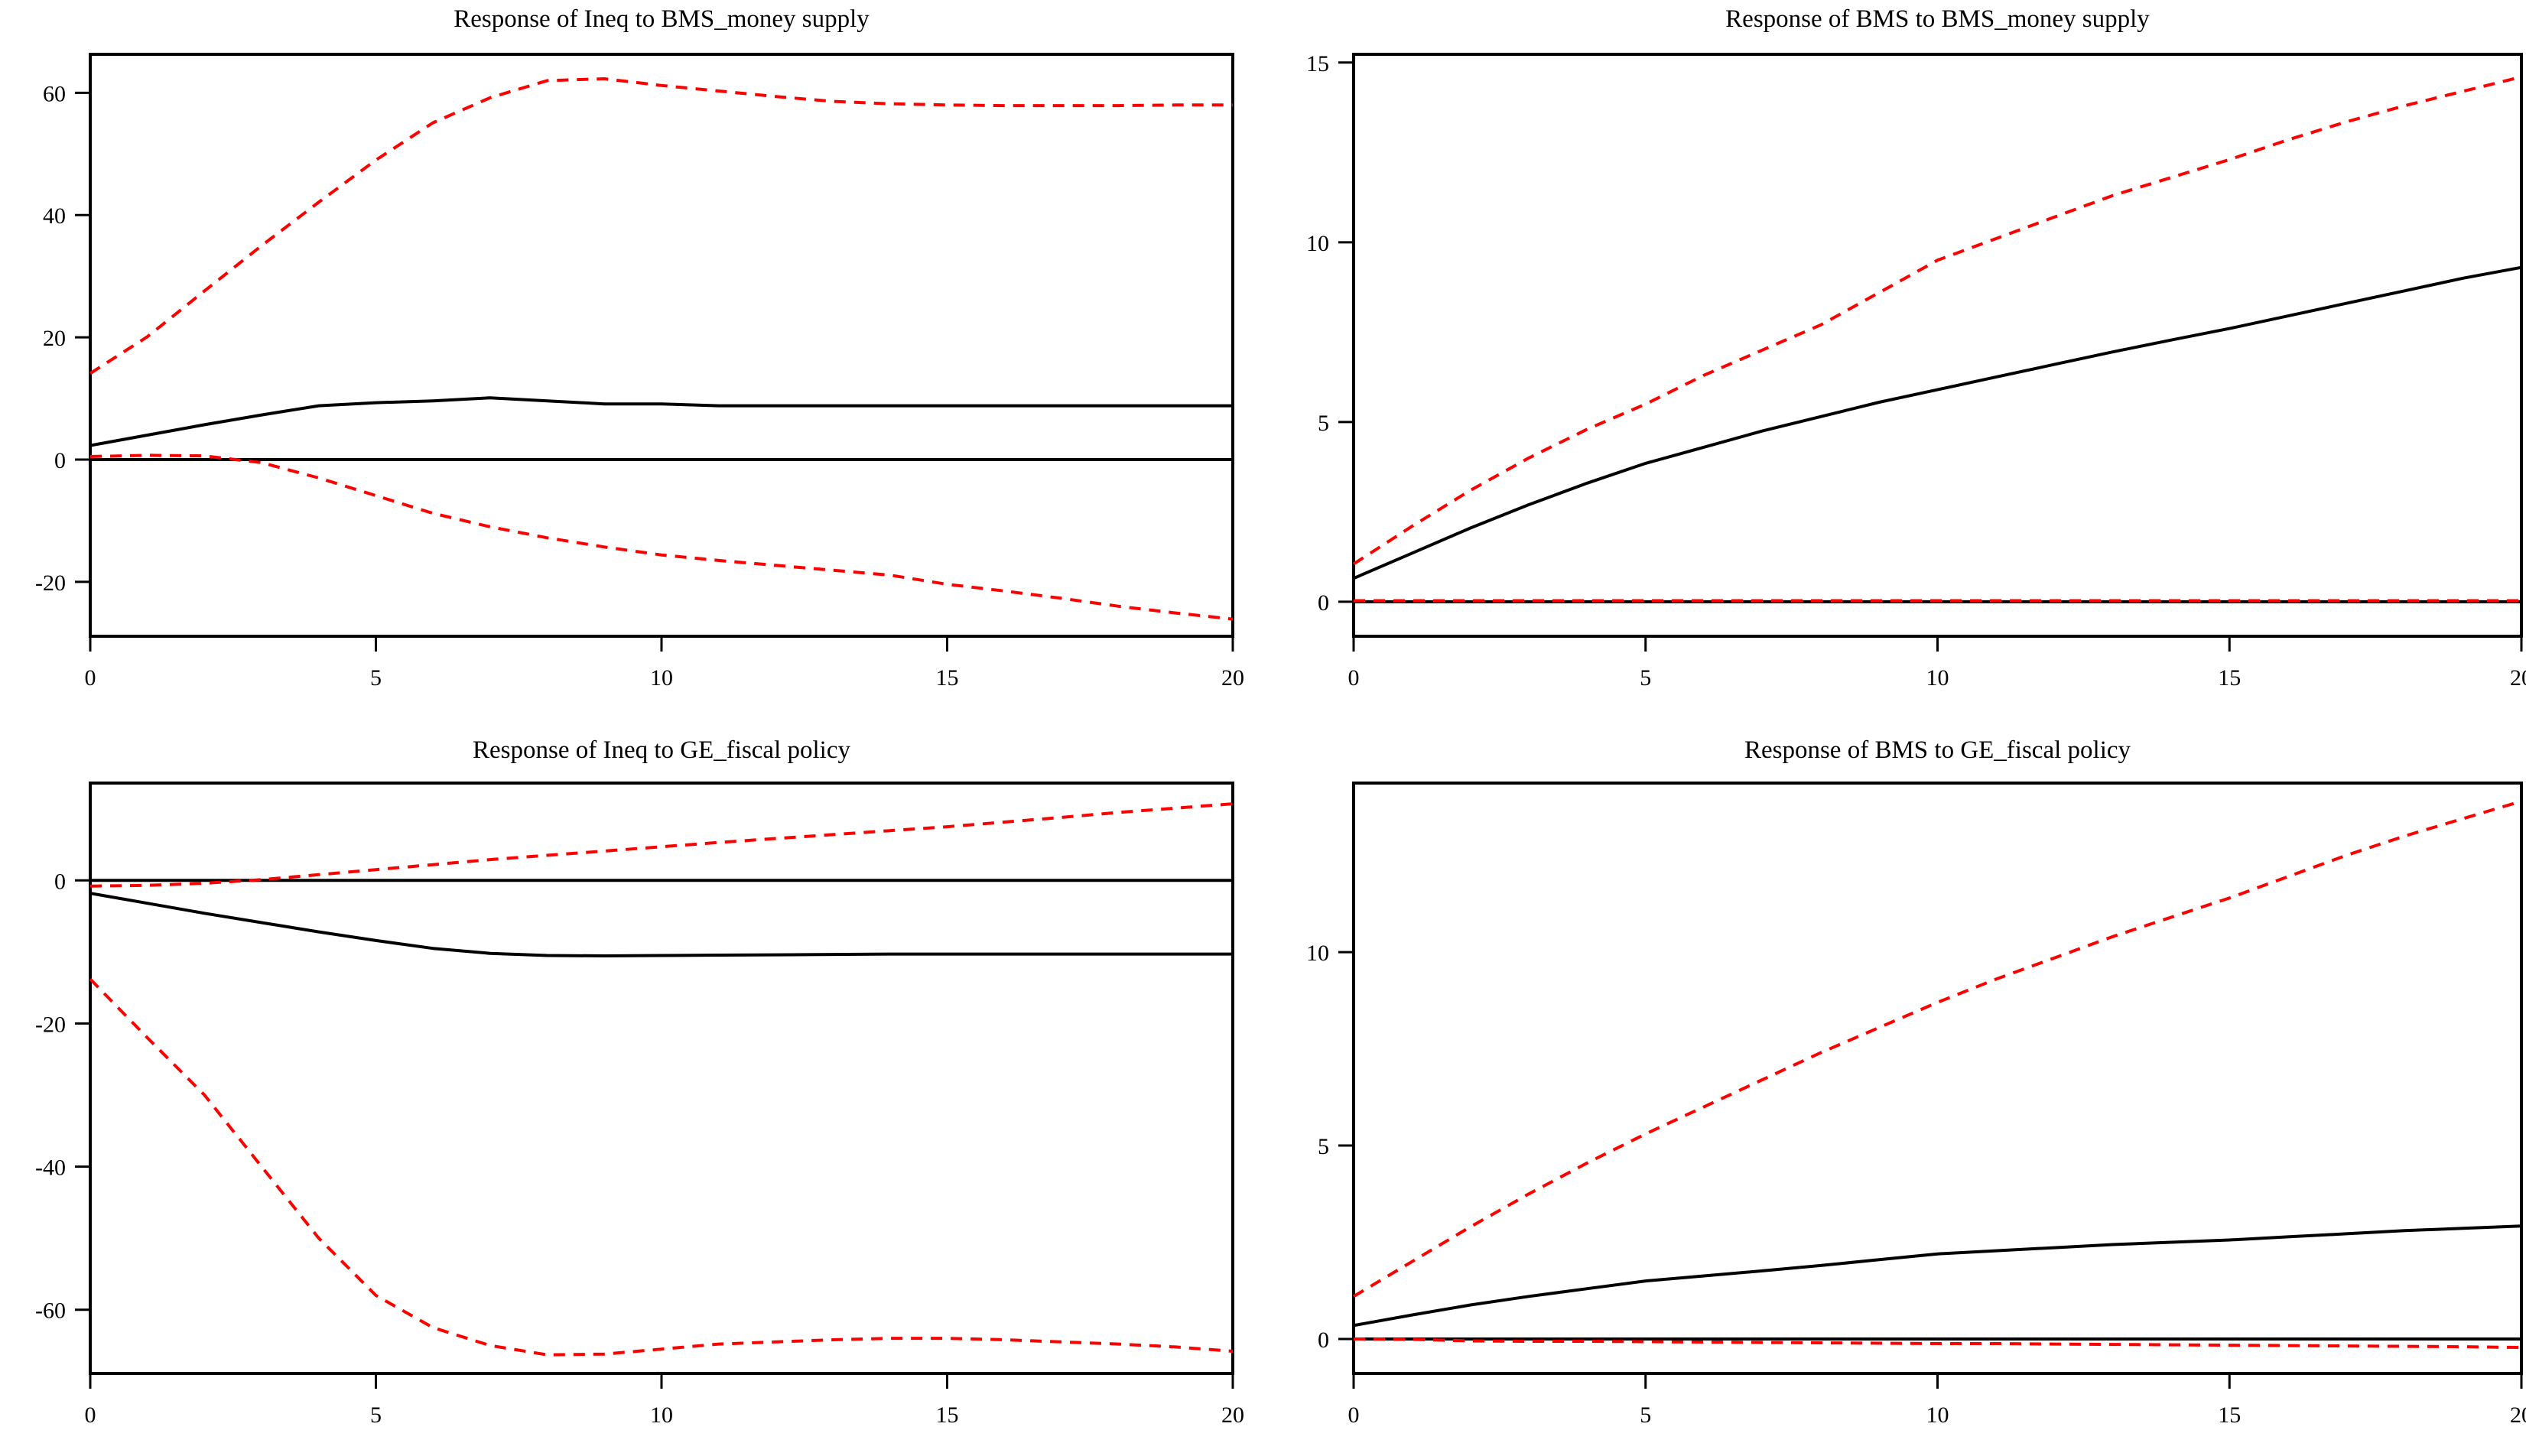 The height and width of the screenshot is (1456, 2526). I want to click on y-tick-label: -40, so click(50, 1168).